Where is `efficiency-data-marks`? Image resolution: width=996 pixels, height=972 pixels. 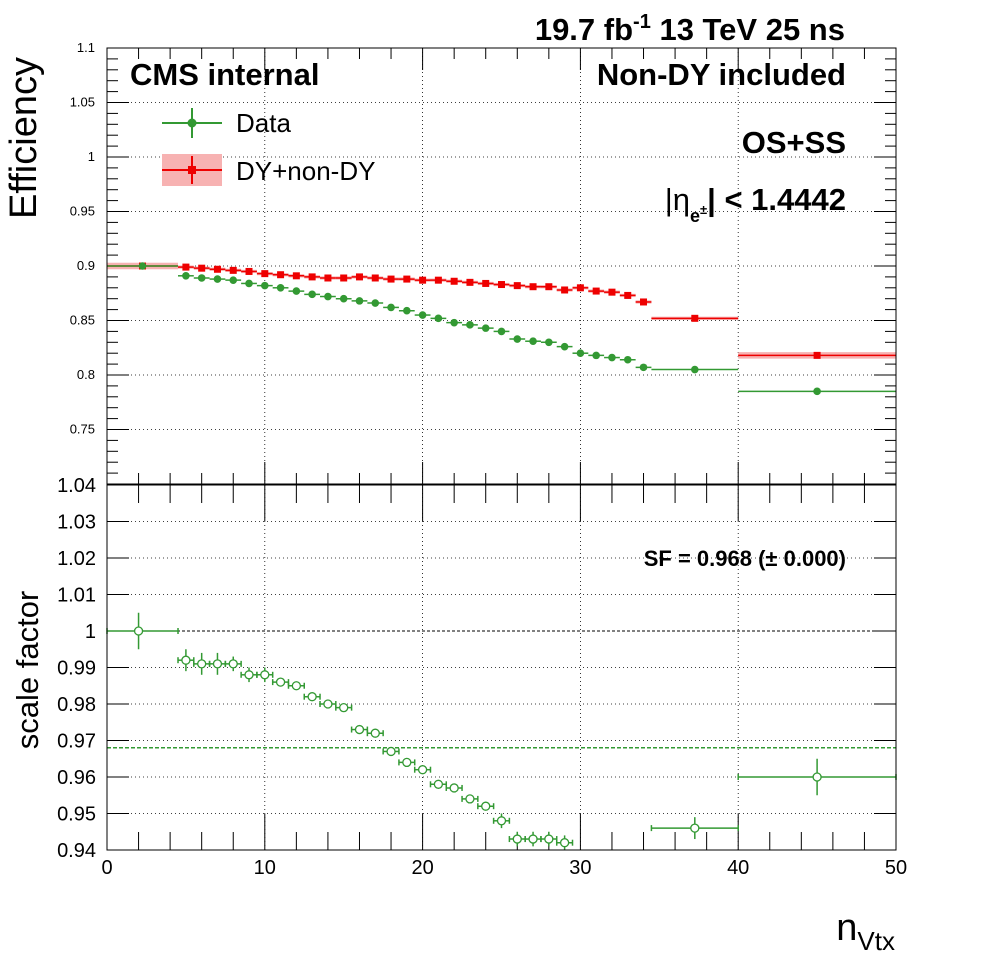 efficiency-data-marks is located at coordinates (501, 329).